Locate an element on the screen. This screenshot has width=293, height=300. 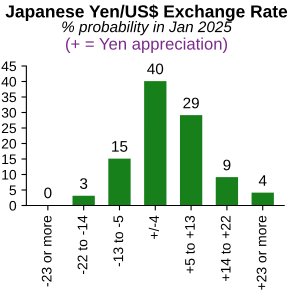
chart-title: Japanese Yen/US$ Exchange Rate is located at coordinates (147, 13).